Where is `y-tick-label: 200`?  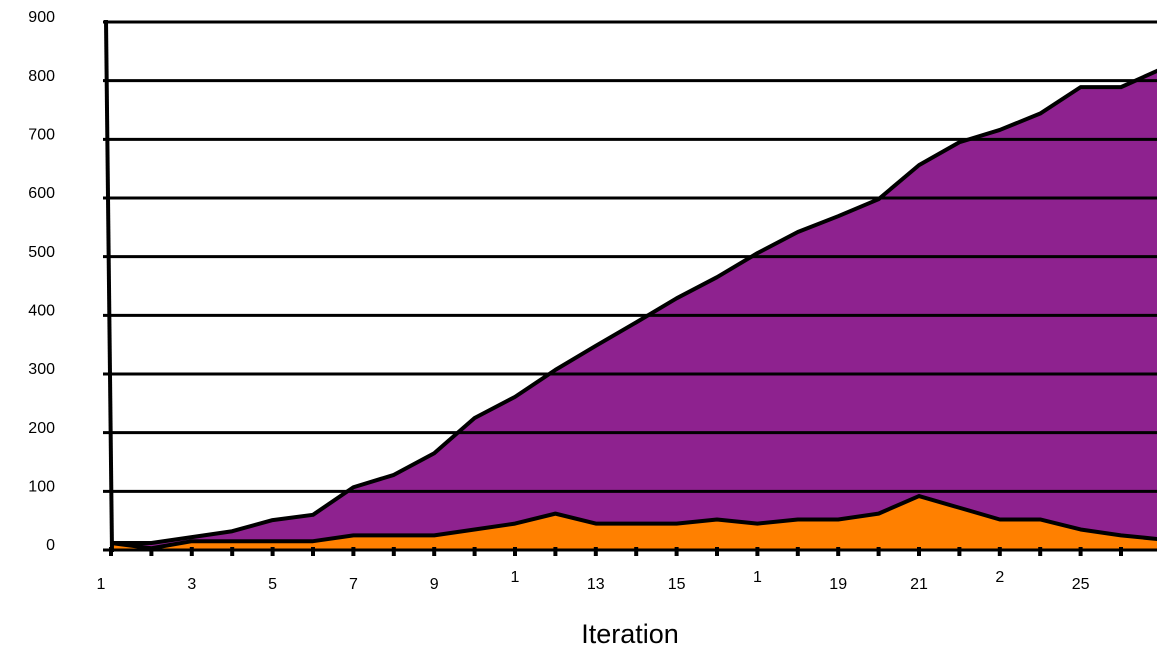
y-tick-label: 200 is located at coordinates (41, 428).